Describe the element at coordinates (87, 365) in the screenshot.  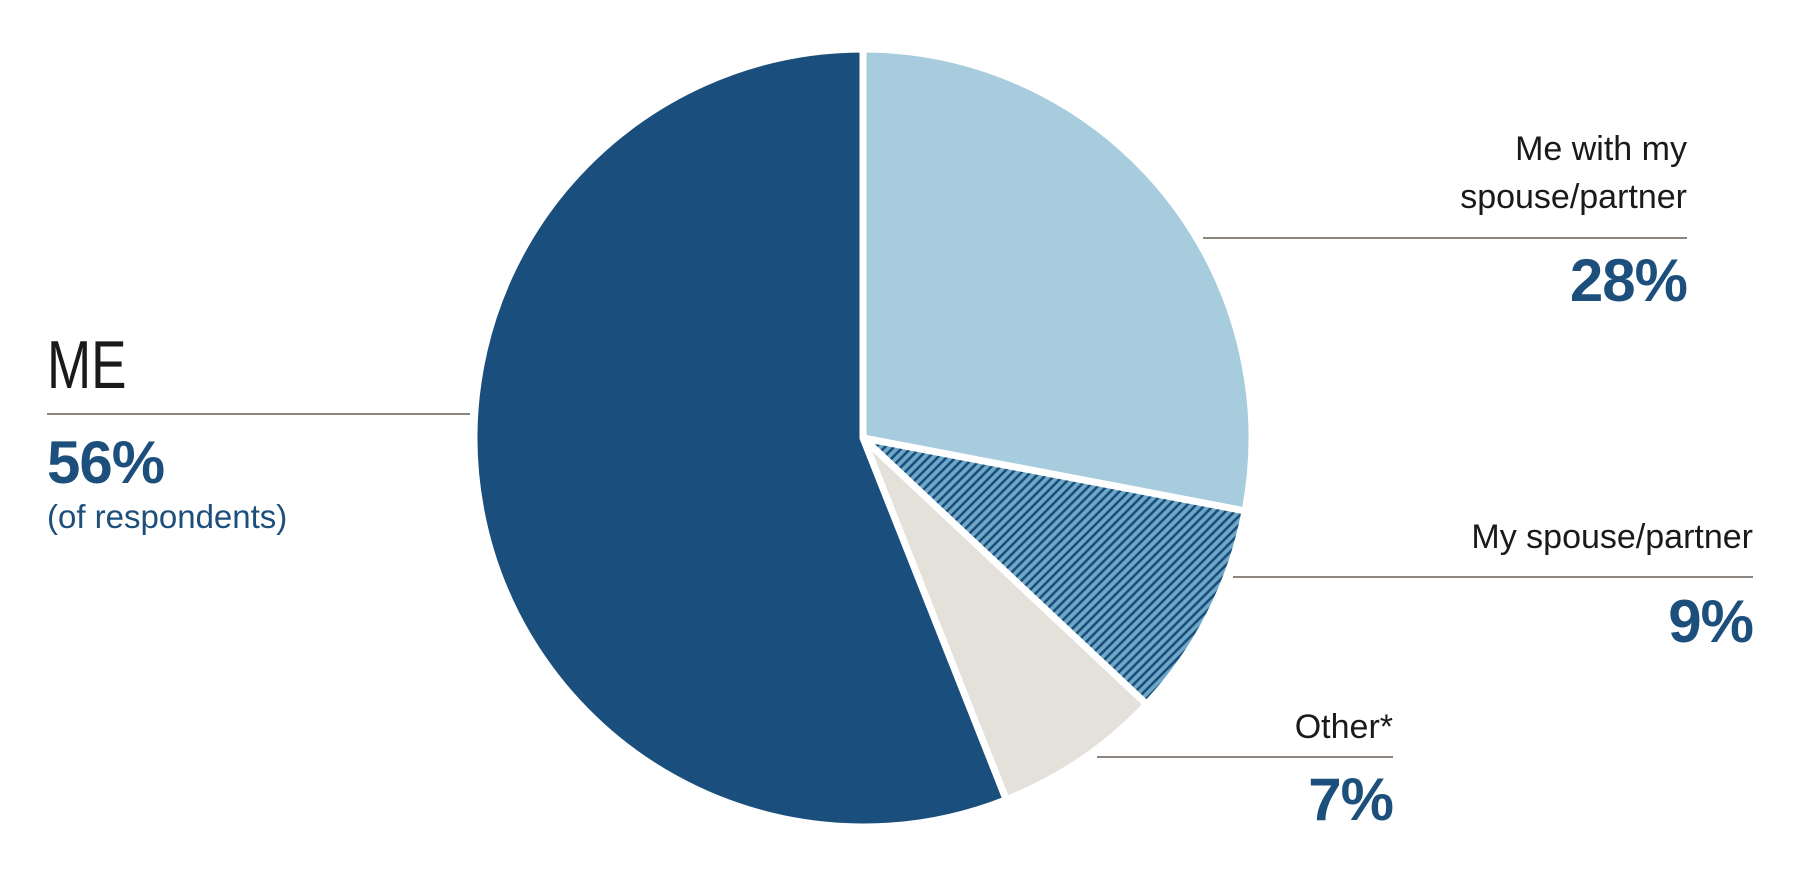
I see `callout-me-label: ME` at that location.